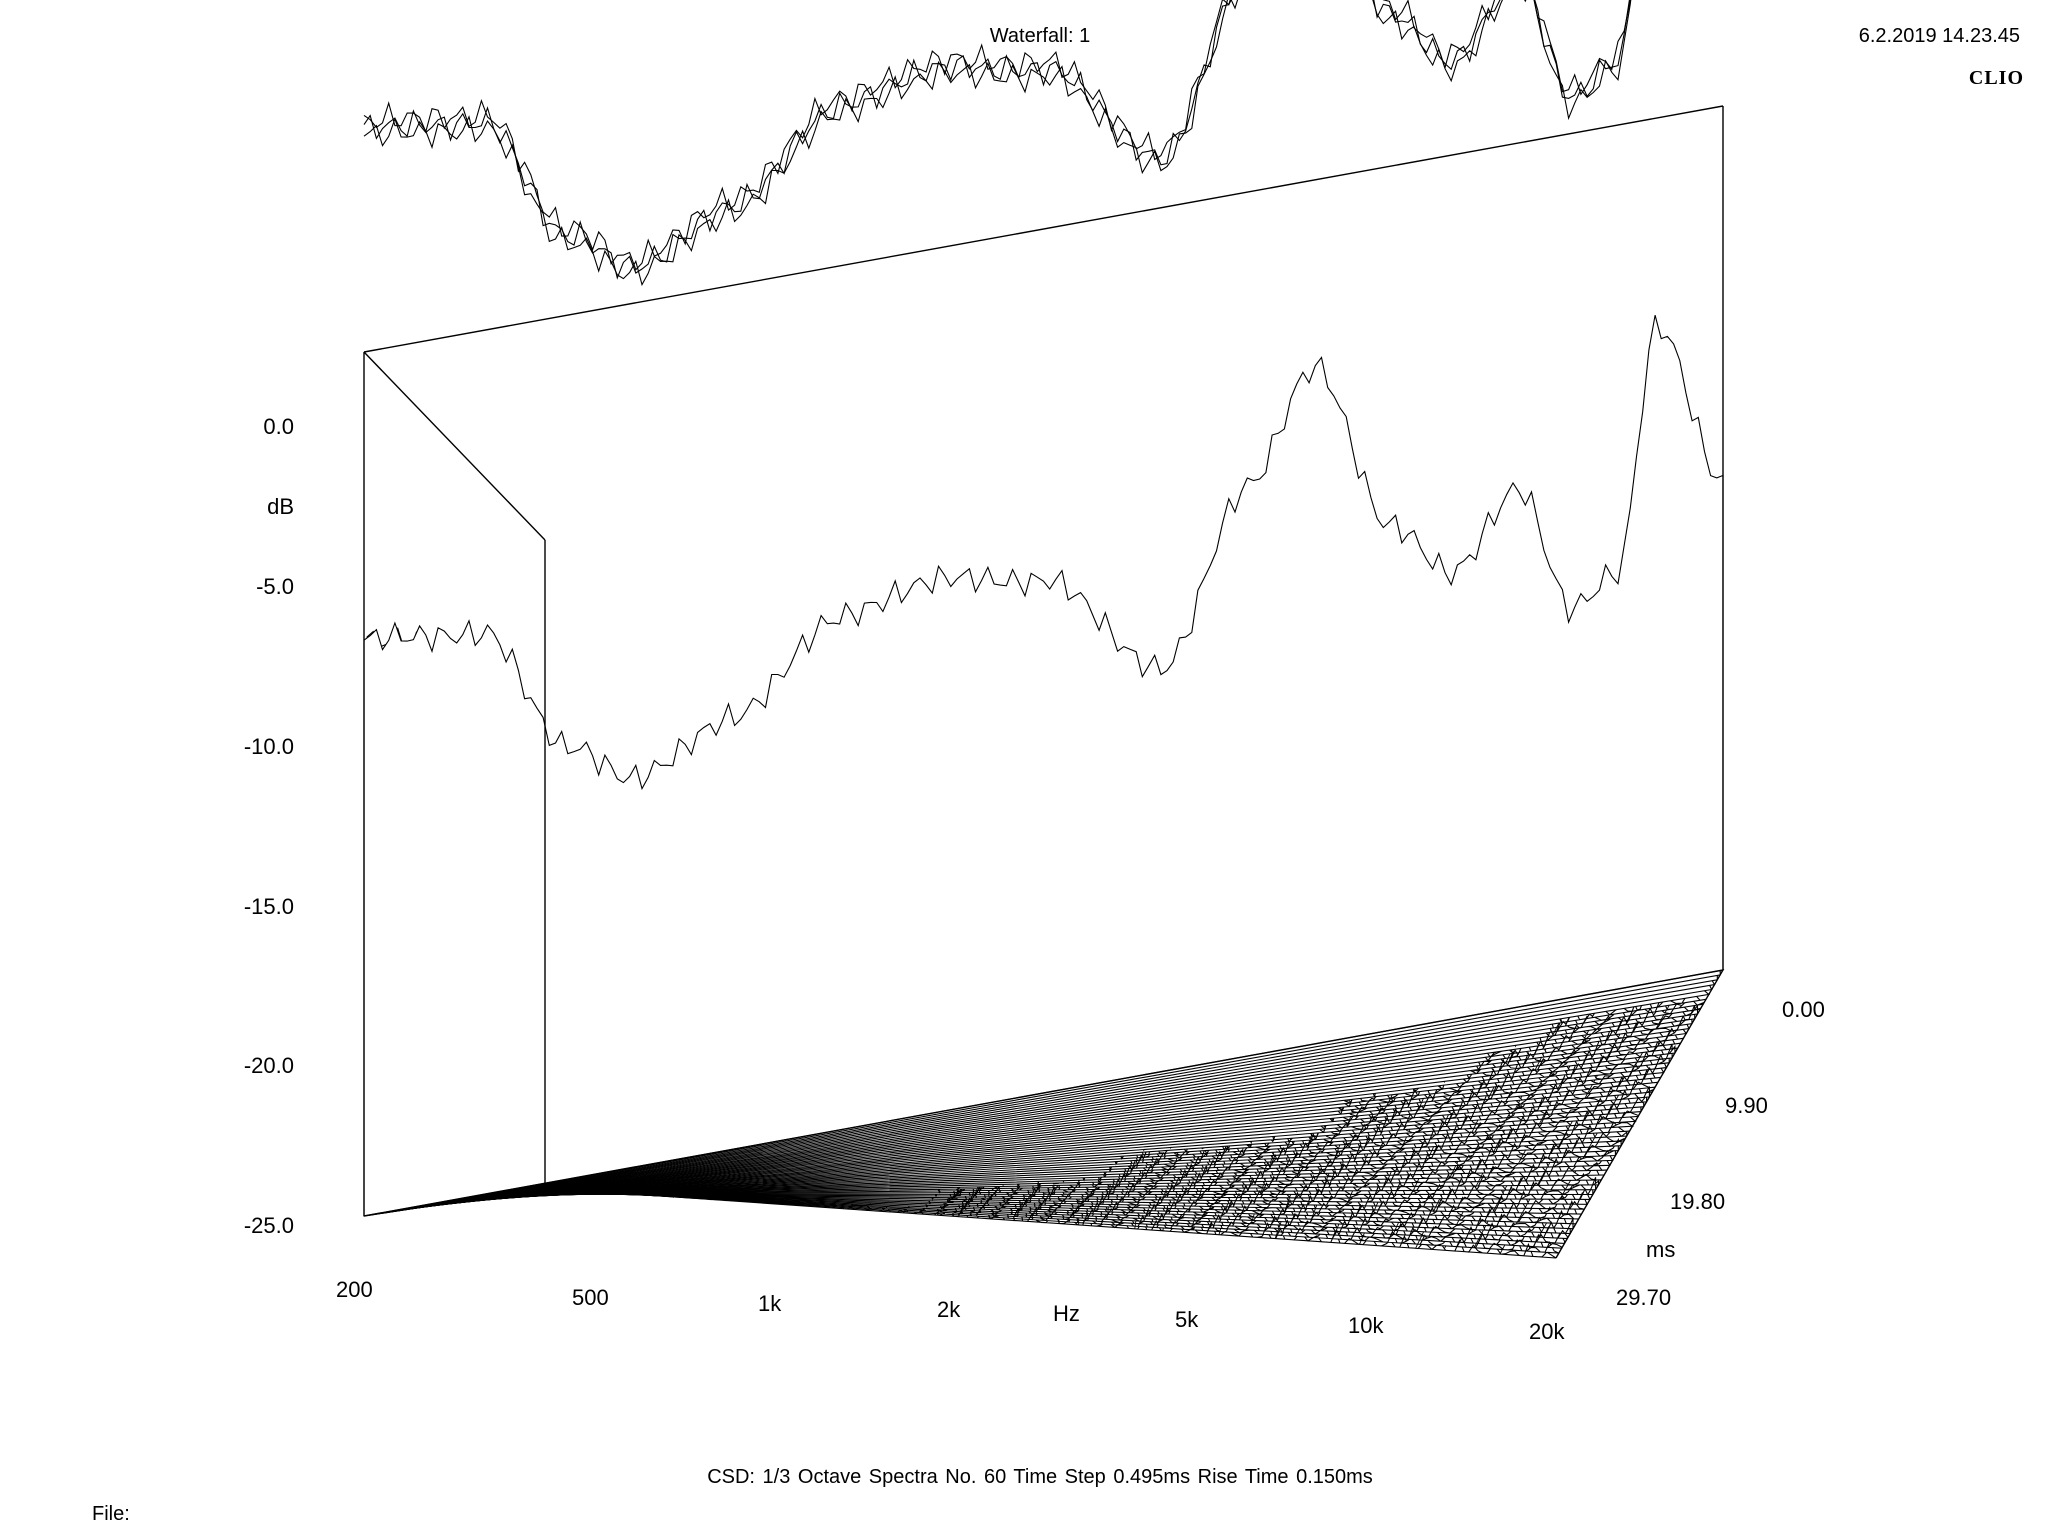  What do you see at coordinates (770, 1303) in the screenshot?
I see `x-tick-label: 1k` at bounding box center [770, 1303].